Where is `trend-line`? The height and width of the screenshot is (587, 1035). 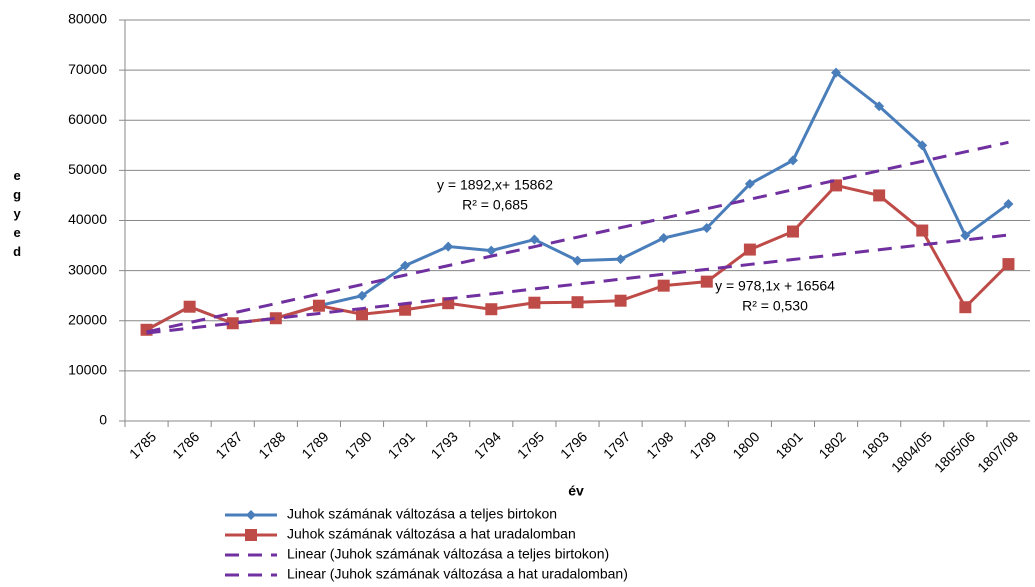
trend-line is located at coordinates (577, 284).